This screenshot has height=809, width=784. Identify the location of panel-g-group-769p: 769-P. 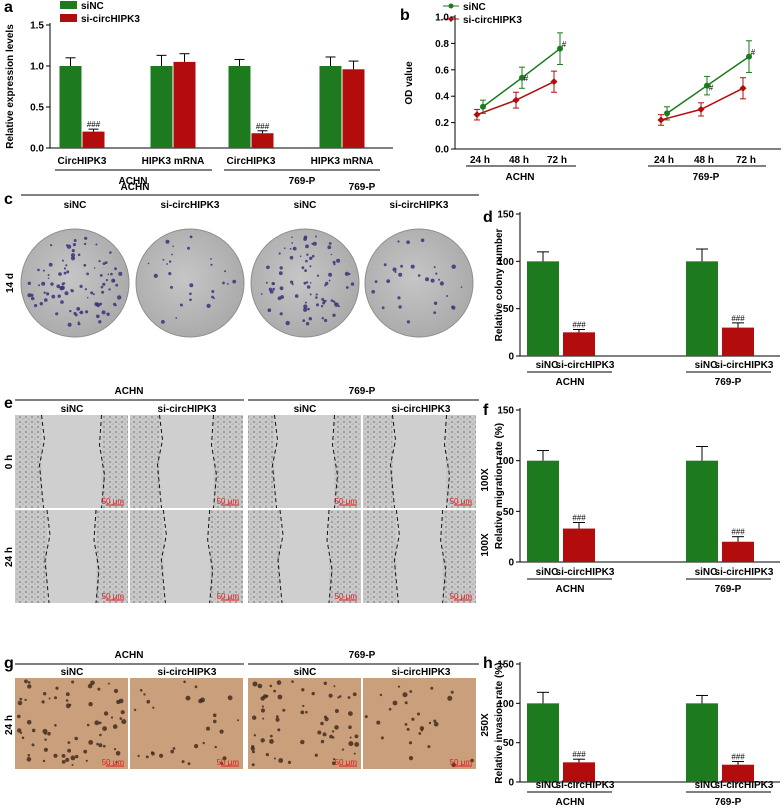
(362, 655).